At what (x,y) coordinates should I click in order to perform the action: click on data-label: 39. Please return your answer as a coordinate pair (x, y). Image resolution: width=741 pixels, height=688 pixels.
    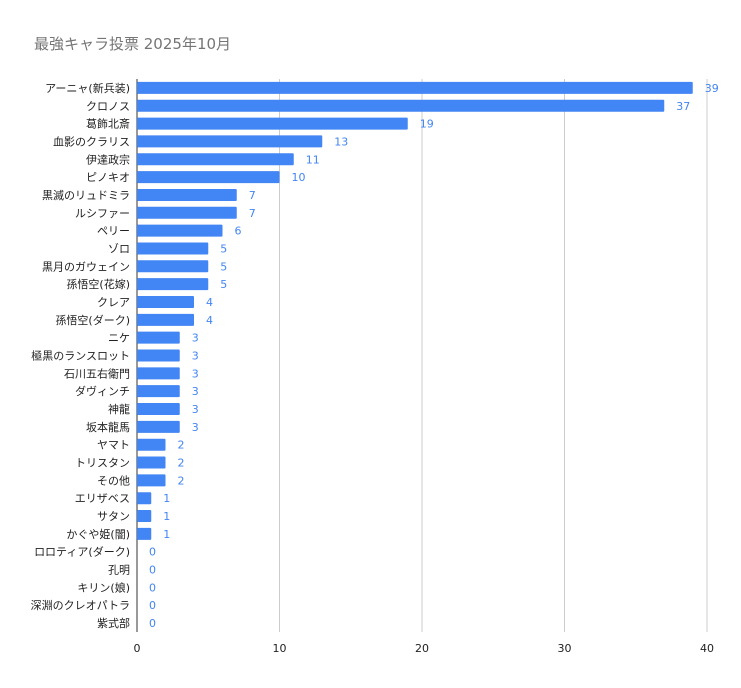
    Looking at the image, I should click on (712, 88).